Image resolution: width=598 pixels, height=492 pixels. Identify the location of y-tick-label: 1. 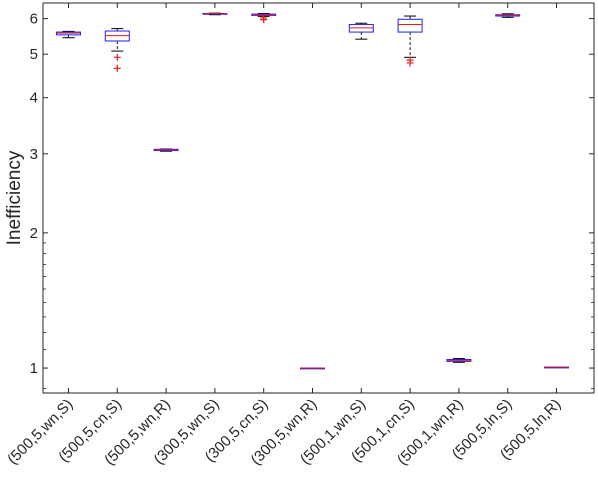
(34, 368).